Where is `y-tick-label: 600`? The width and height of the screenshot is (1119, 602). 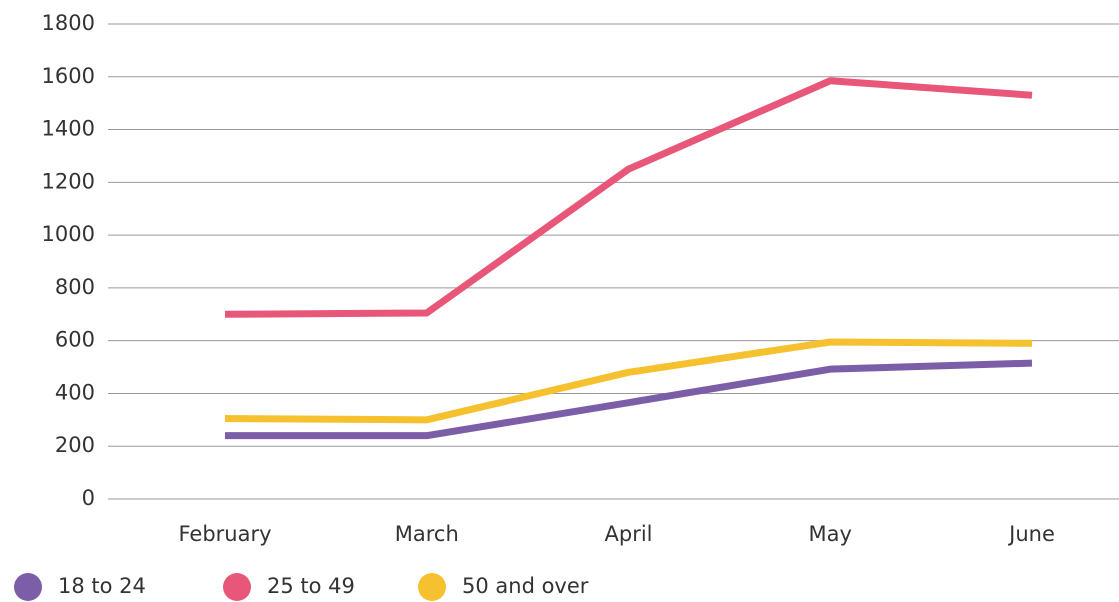
y-tick-label: 600 is located at coordinates (75, 340).